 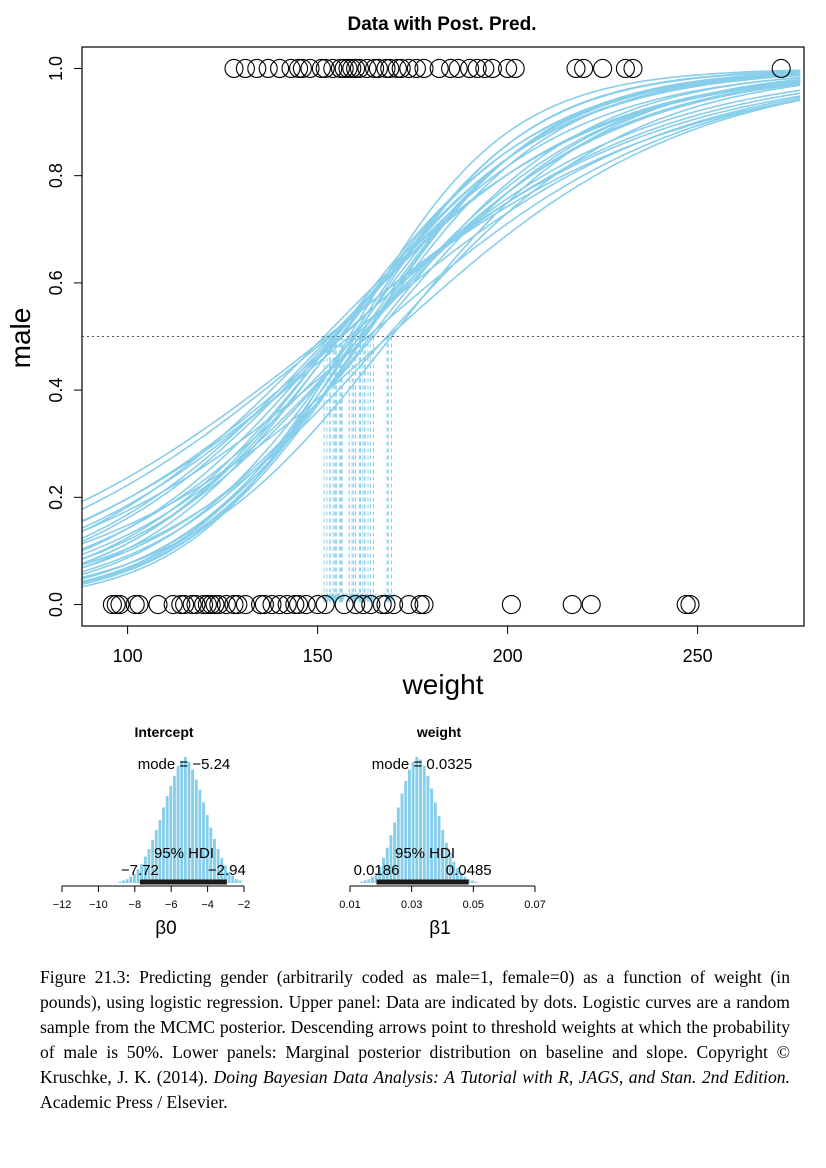 What do you see at coordinates (508, 656) in the screenshot?
I see `x-tick-label: 200` at bounding box center [508, 656].